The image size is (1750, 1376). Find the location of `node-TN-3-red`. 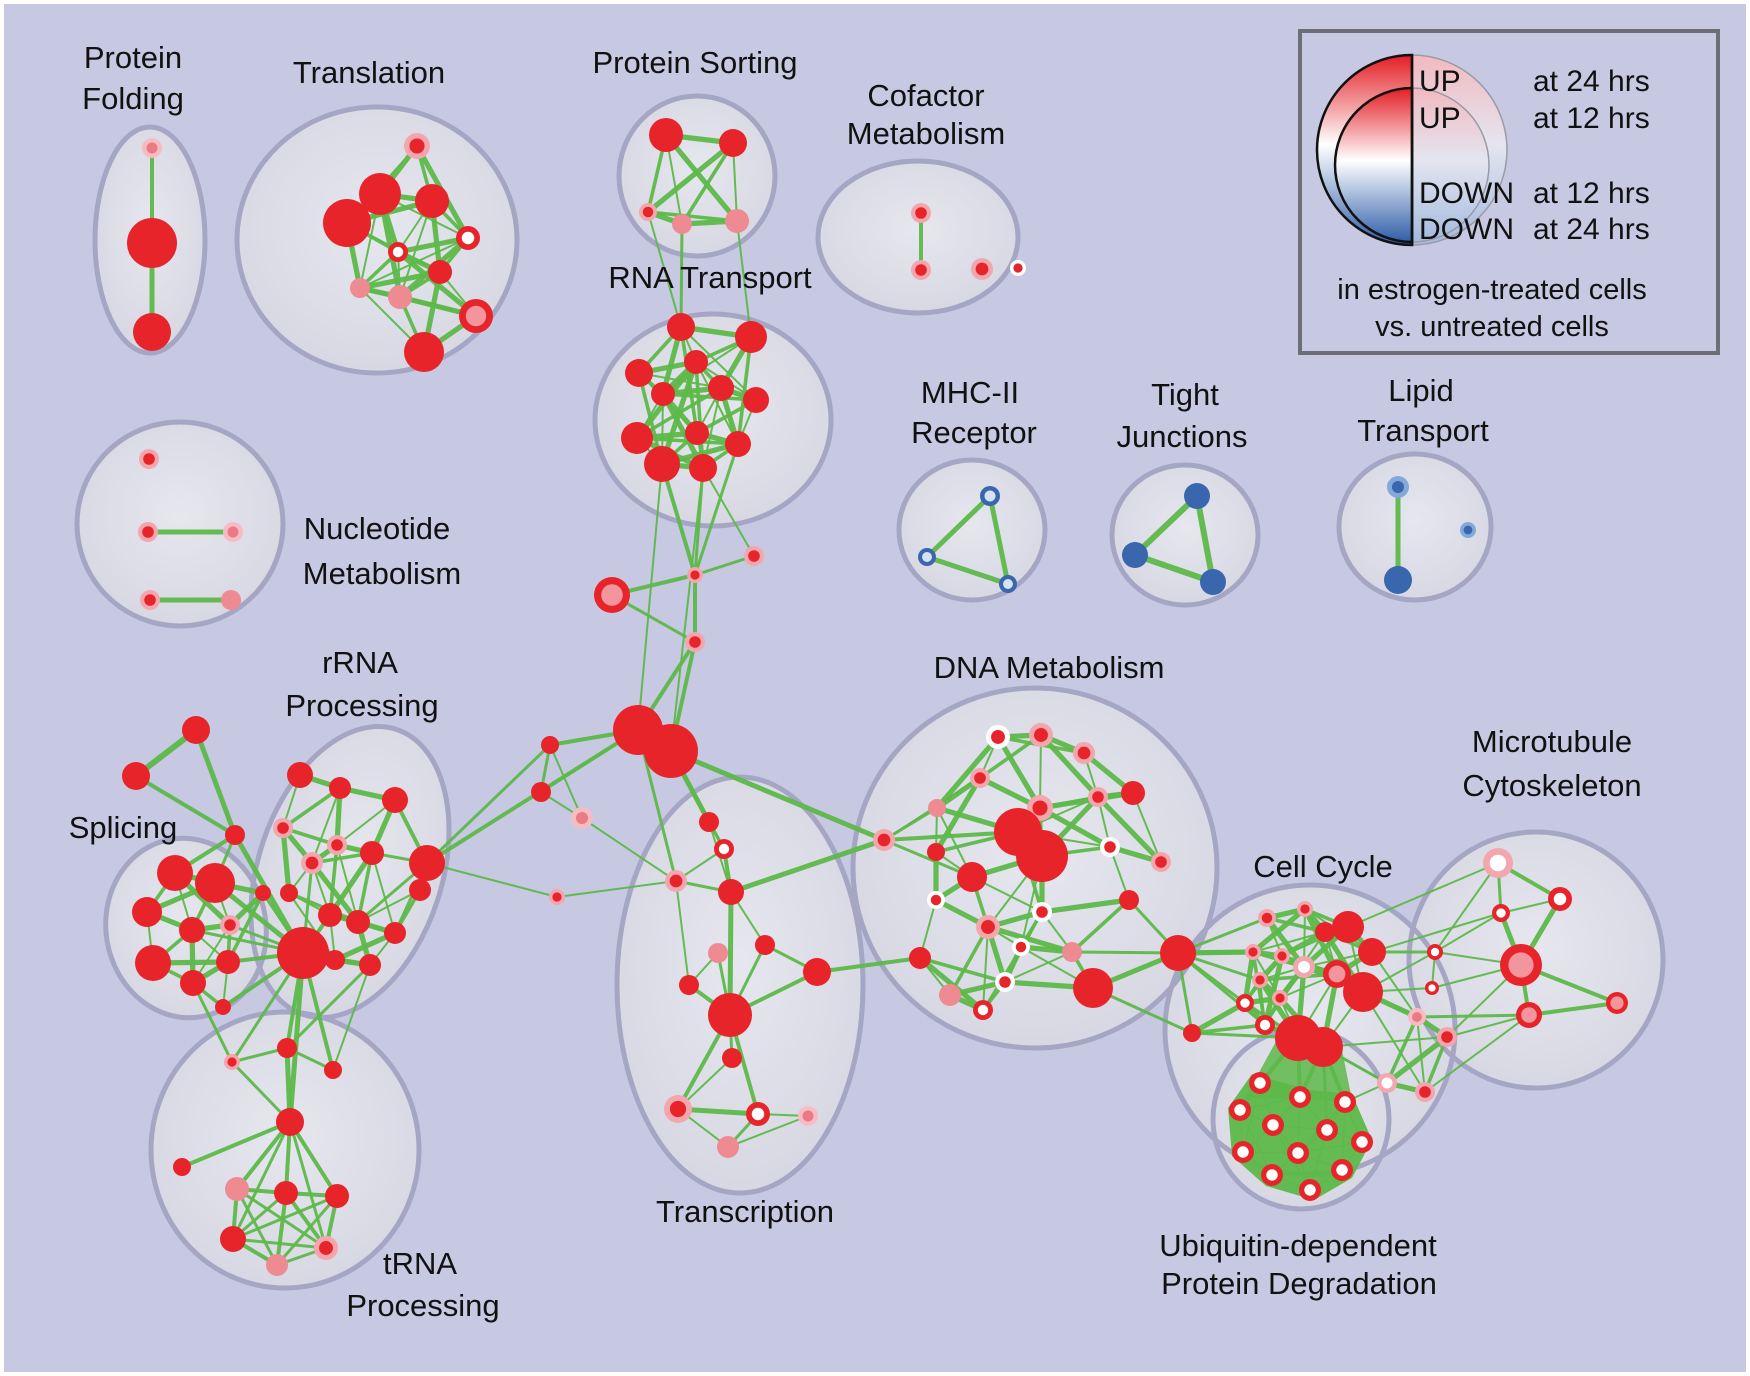

node-TN-3-red is located at coordinates (286, 1193).